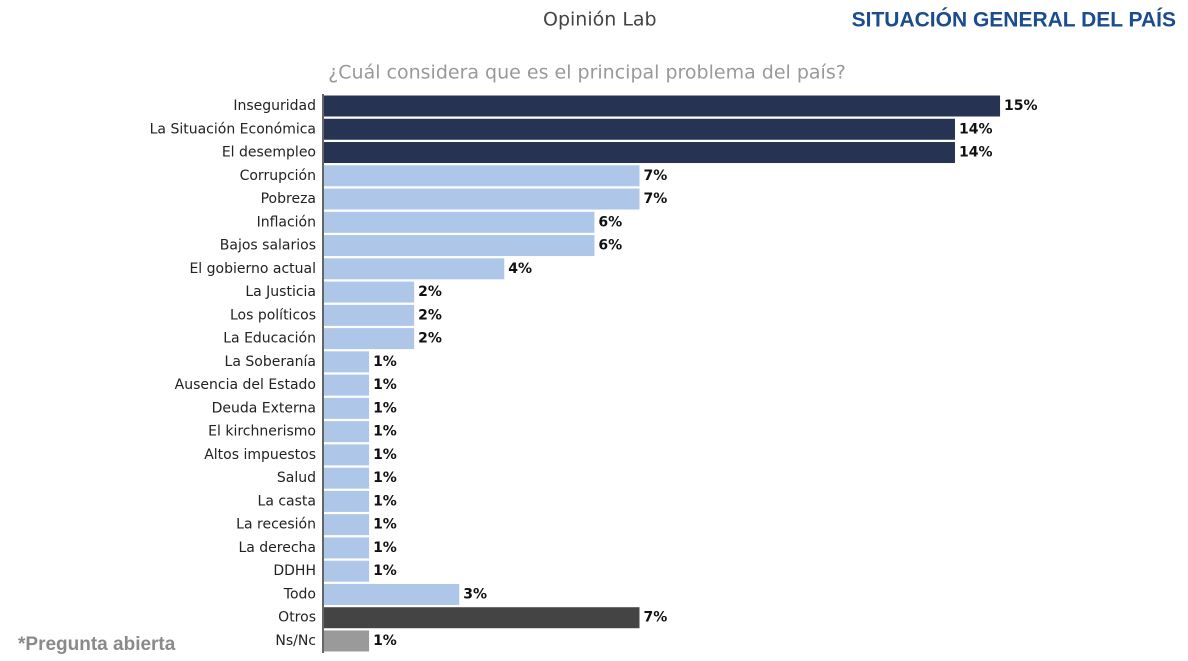  I want to click on category-label: La Justicia, so click(280, 292).